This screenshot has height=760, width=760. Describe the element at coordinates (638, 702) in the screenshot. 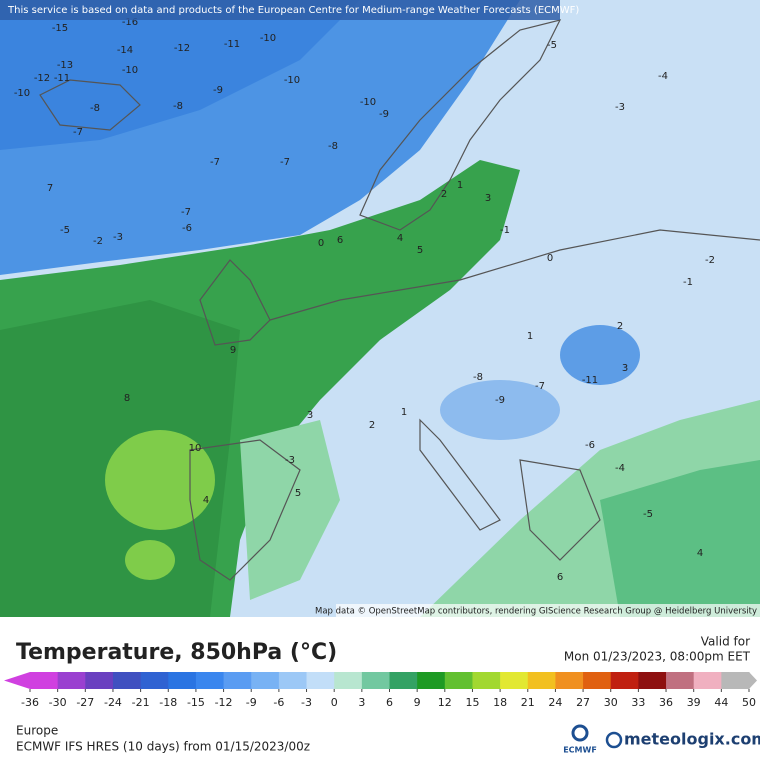

I see `scale-tick-label: 33` at that location.